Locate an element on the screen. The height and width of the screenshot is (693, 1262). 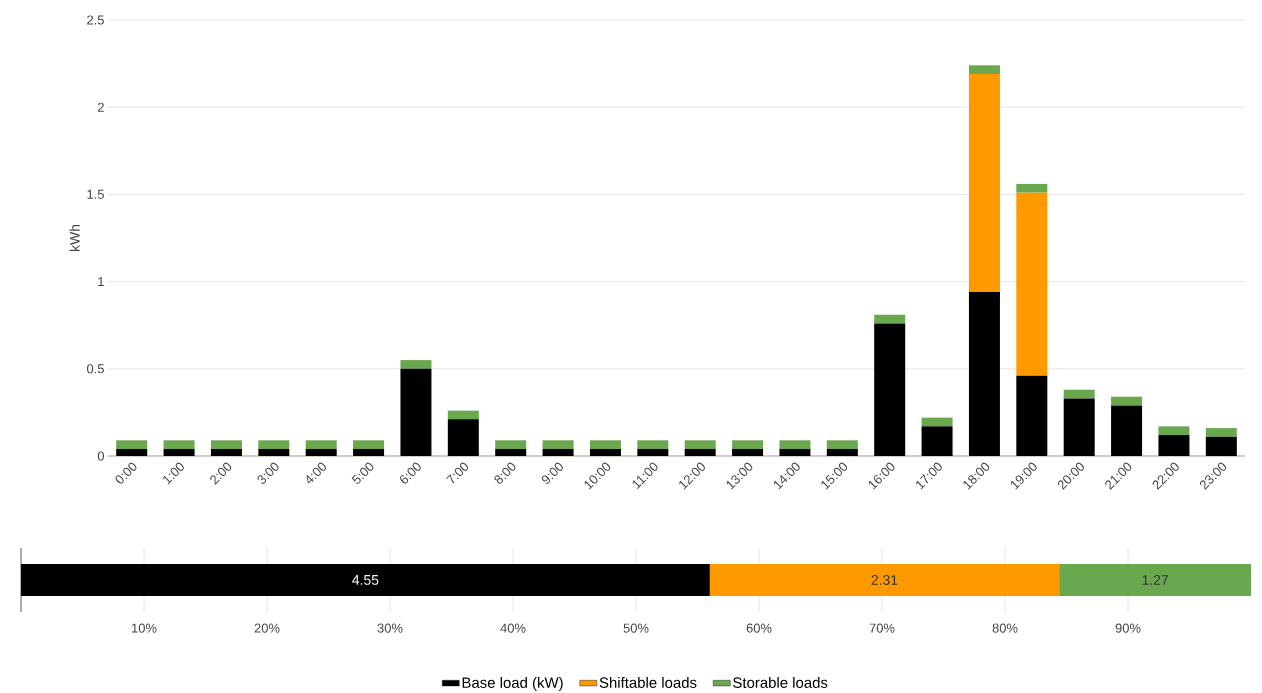
x-tick-label: 4:00 is located at coordinates (316, 473).